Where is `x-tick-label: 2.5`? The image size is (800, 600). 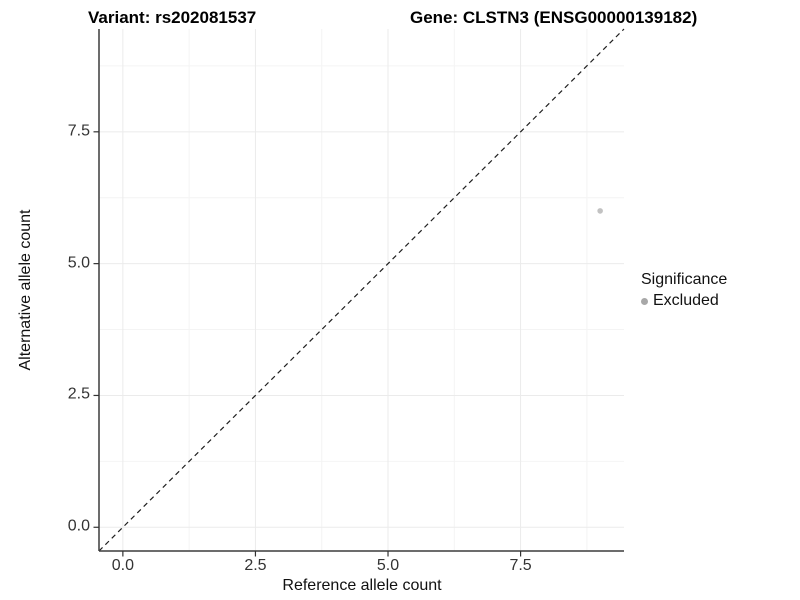
x-tick-label: 2.5 is located at coordinates (255, 565).